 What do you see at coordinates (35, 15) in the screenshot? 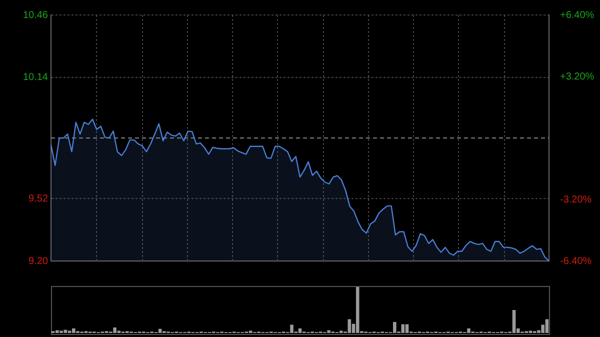
I see `y-tick-label: 10.46` at bounding box center [35, 15].